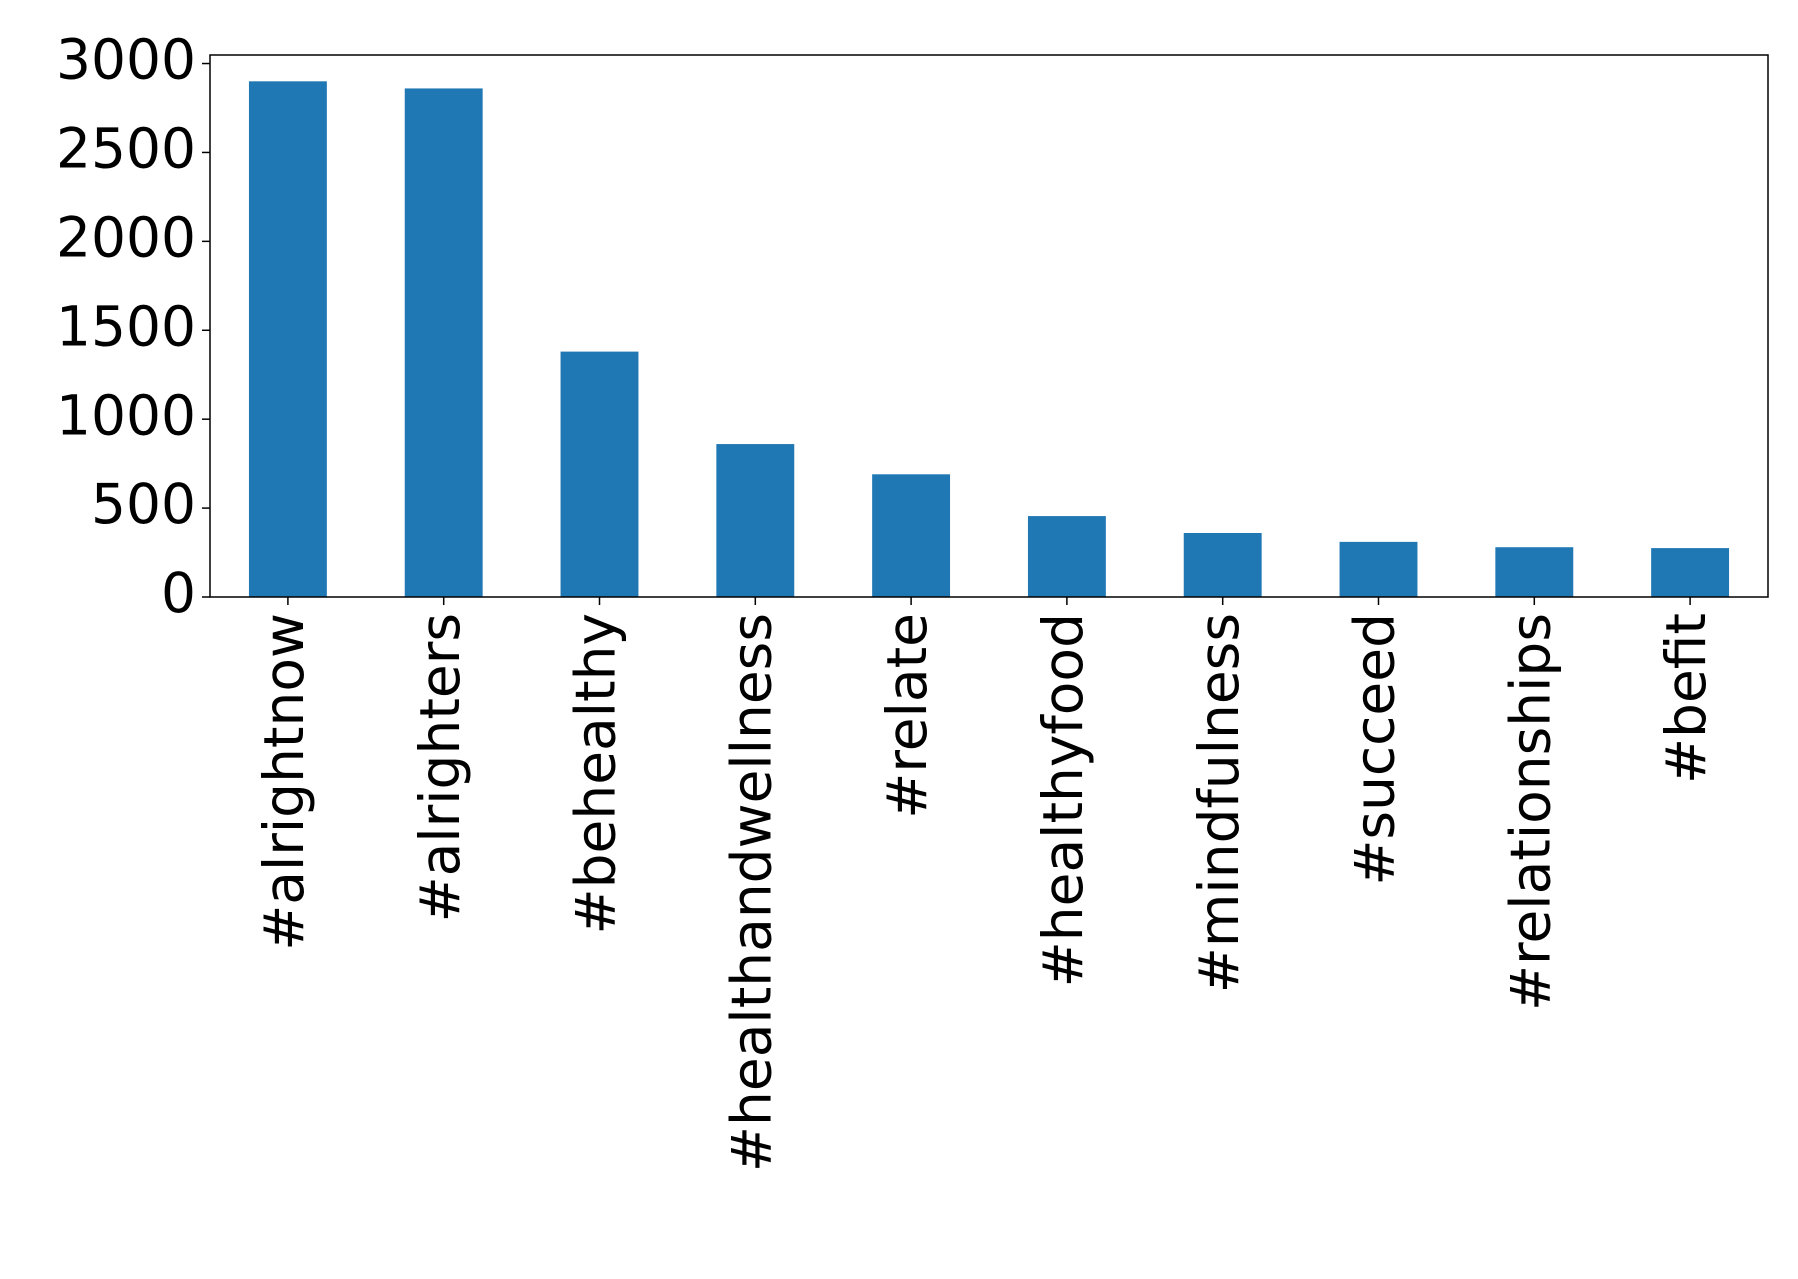 This screenshot has width=1798, height=1279. I want to click on x-tick-label: #alrightnow, so click(284, 782).